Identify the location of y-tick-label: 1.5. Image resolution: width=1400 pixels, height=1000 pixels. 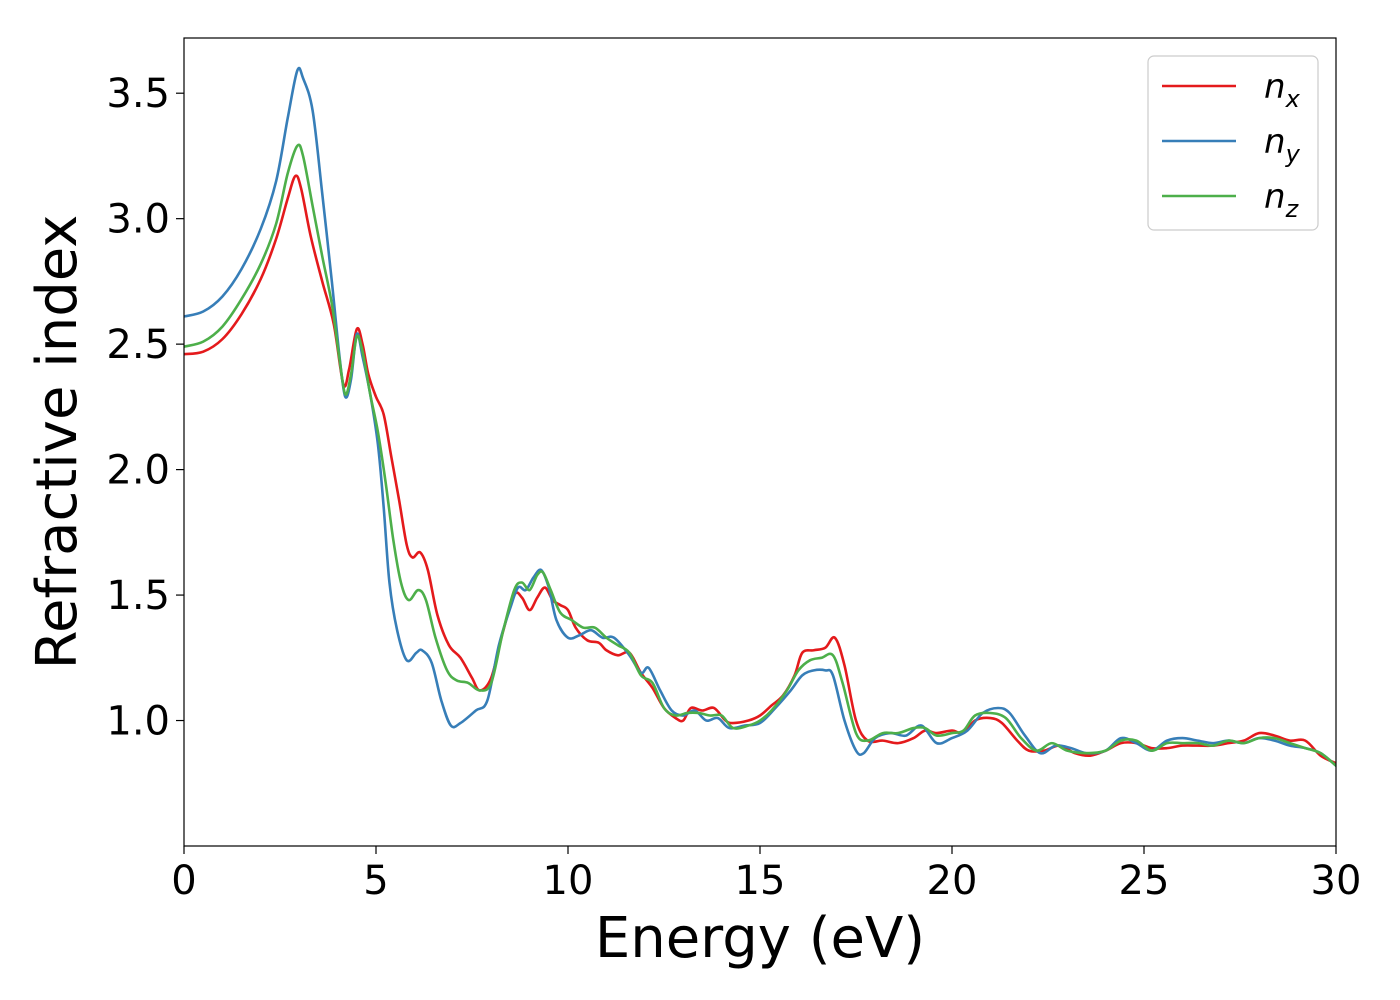
(138, 596).